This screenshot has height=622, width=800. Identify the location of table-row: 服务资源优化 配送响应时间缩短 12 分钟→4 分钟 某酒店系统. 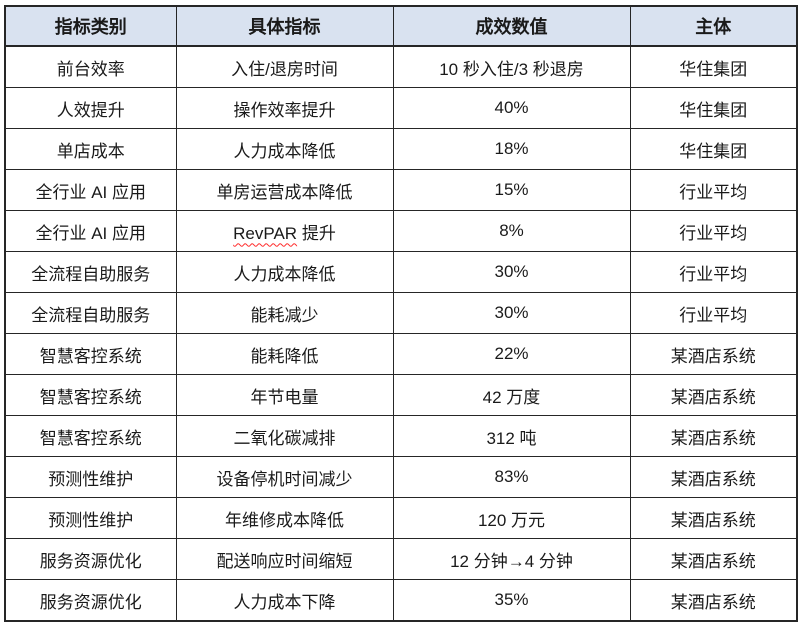
(401, 559).